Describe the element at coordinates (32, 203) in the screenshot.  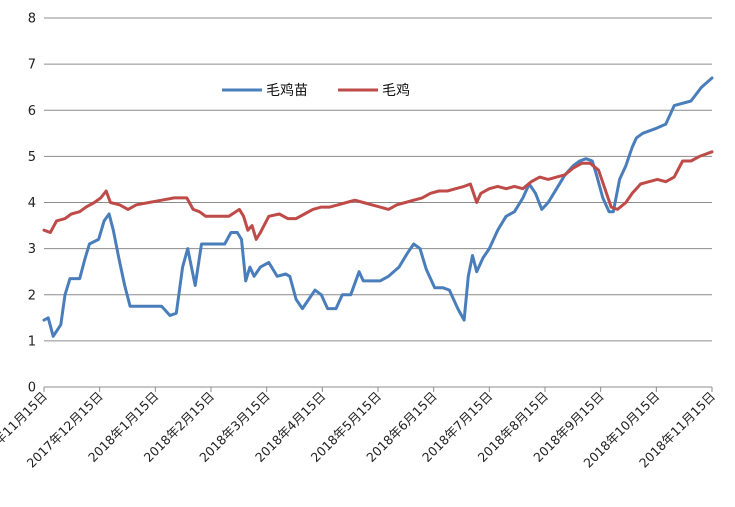
I see `y-tick-label: 4` at that location.